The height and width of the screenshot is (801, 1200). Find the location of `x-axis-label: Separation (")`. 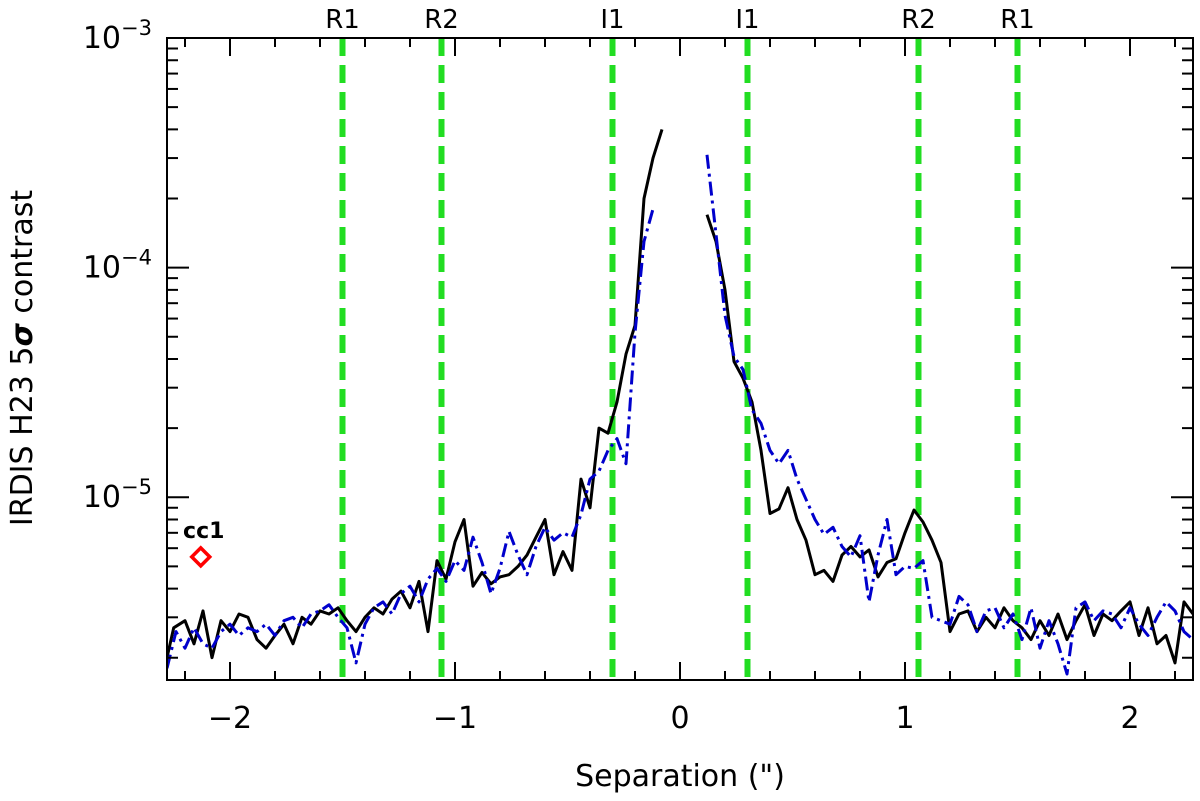

x-axis-label: Separation (") is located at coordinates (680, 776).